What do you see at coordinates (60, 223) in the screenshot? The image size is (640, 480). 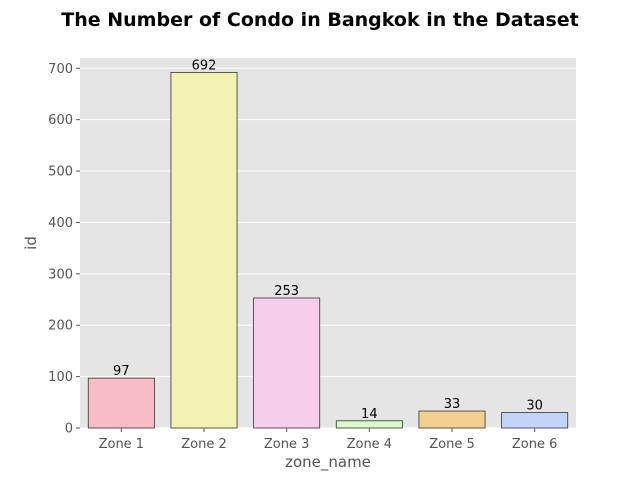 I see `y-tick-label: 400` at bounding box center [60, 223].